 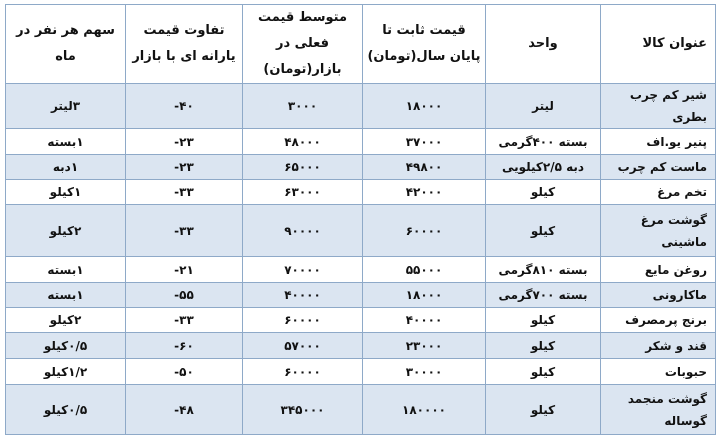 I want to click on market-price-cell: ۹۰۰۰۰, so click(x=302, y=230).